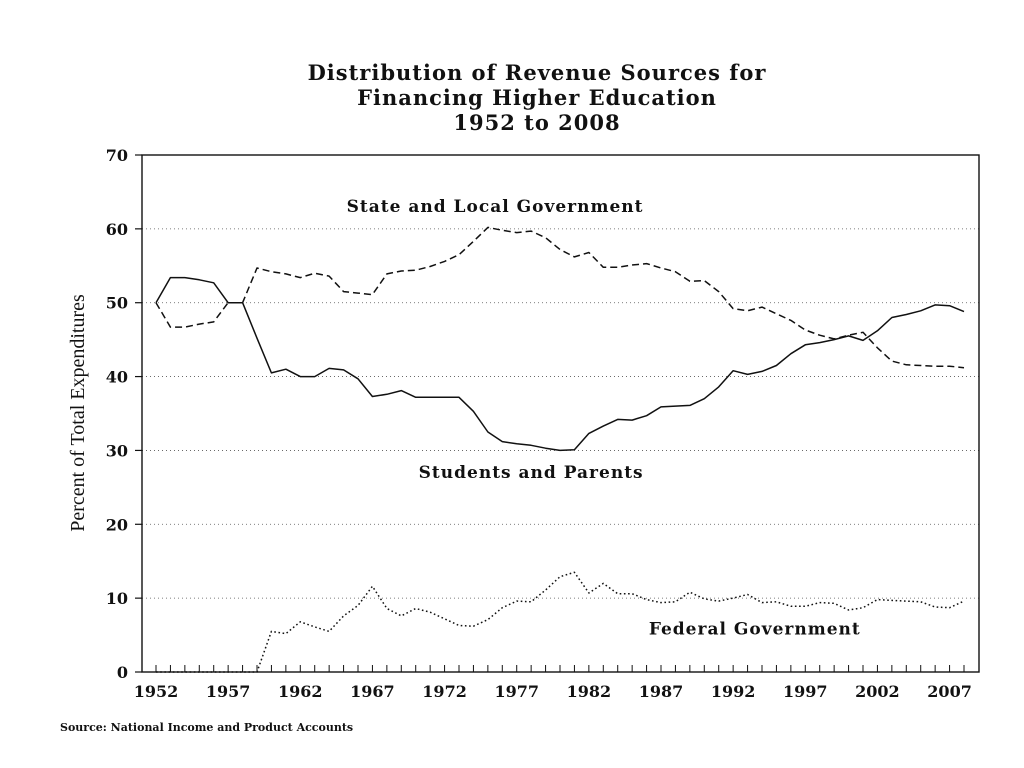  I want to click on x-tick-label: 1982, so click(589, 691).